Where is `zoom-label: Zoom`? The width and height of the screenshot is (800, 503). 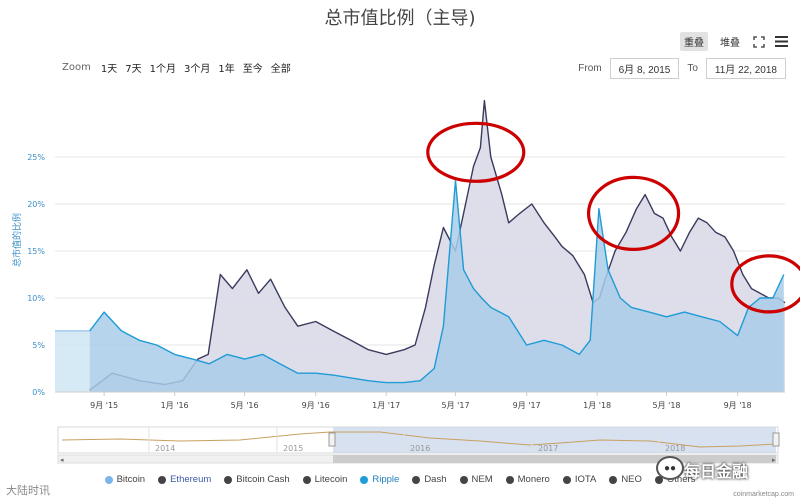 zoom-label: Zoom is located at coordinates (76, 67).